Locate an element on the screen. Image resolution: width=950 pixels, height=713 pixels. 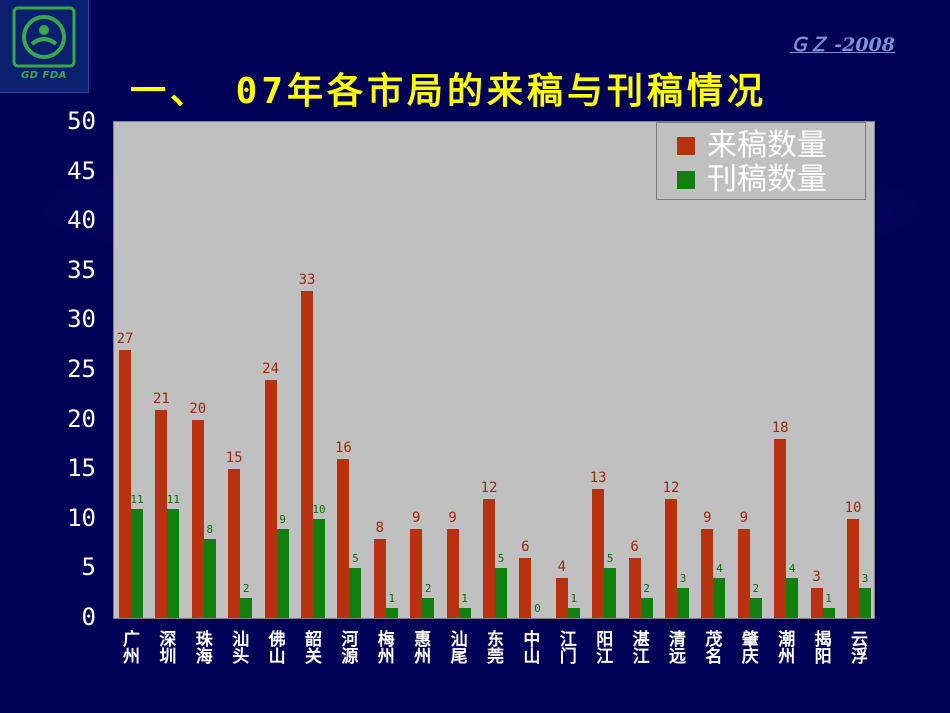
data-label-submitted: 10 is located at coordinates (853, 507).